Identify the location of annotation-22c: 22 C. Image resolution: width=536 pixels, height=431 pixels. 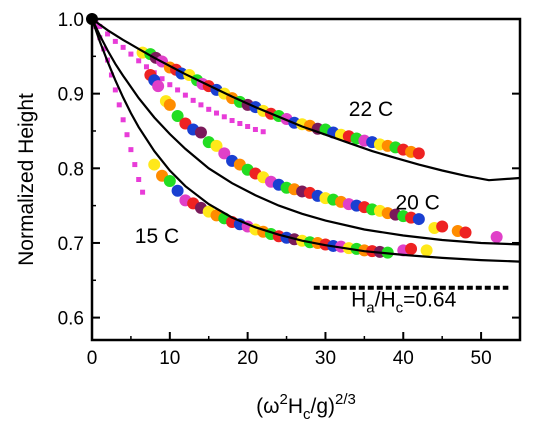
(371, 109).